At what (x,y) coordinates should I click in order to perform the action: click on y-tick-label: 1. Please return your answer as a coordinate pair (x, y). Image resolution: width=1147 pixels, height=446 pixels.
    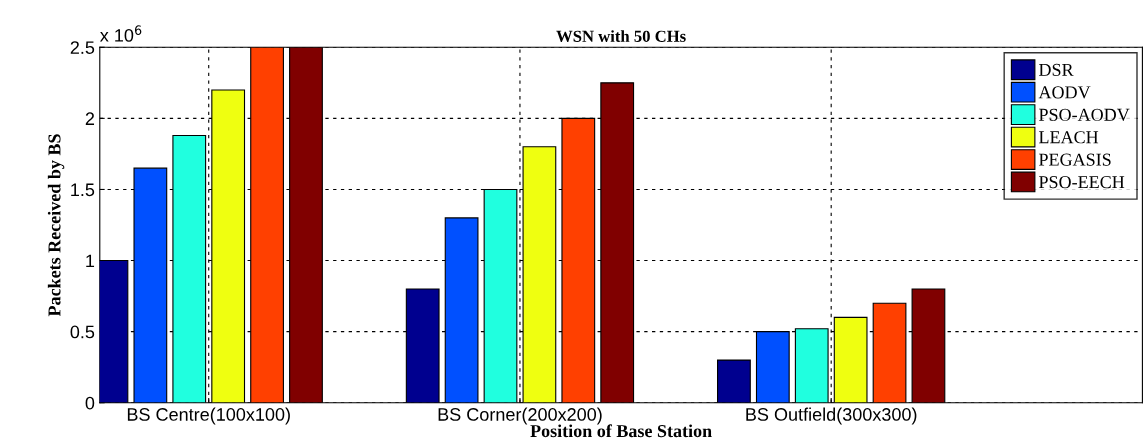
    Looking at the image, I should click on (90, 261).